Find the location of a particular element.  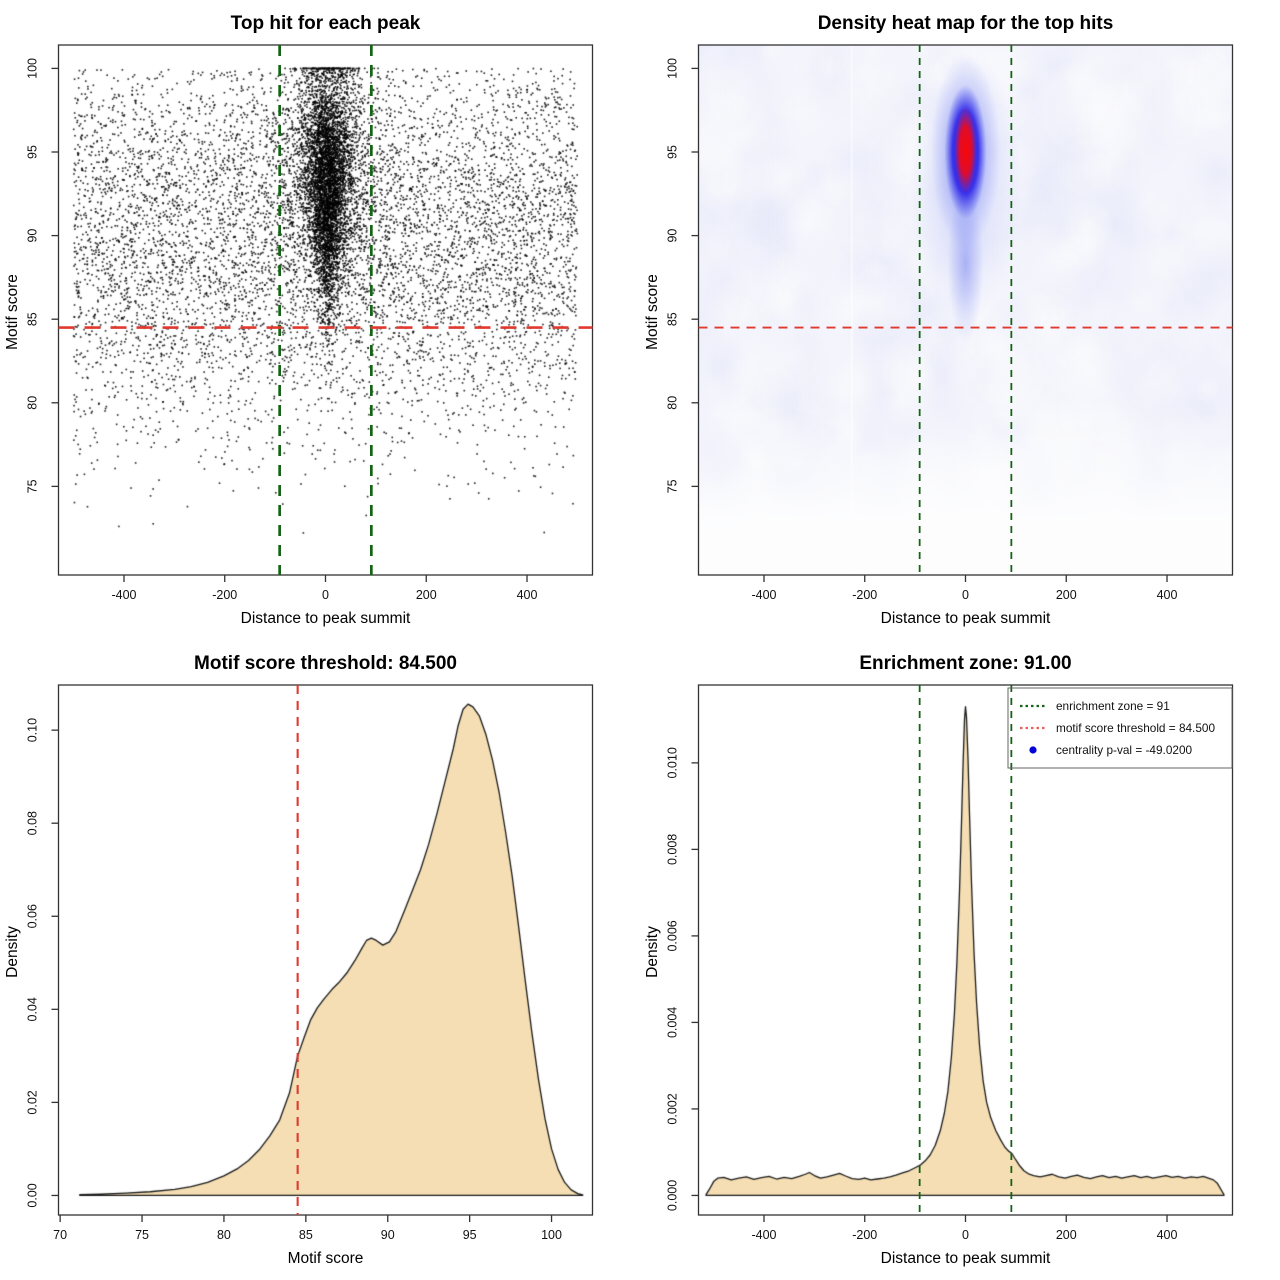

y-tick-label: 0.010 is located at coordinates (673, 762).